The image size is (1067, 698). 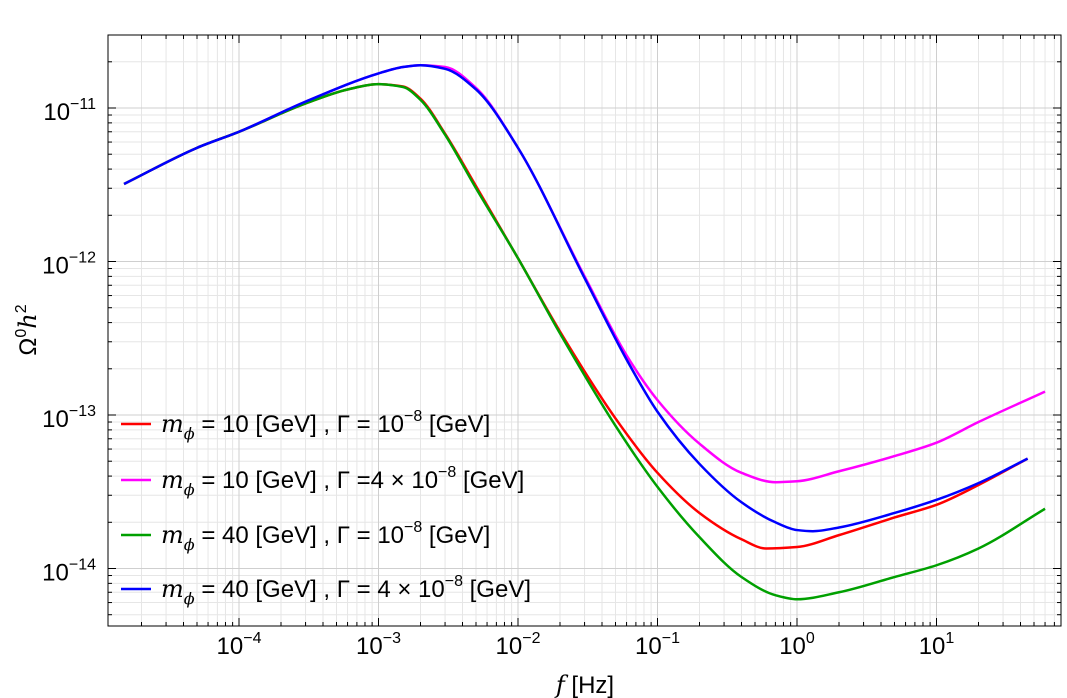 What do you see at coordinates (69, 341) in the screenshot?
I see `y-tick-labels: 10−14 10−13 10−12 10−11` at bounding box center [69, 341].